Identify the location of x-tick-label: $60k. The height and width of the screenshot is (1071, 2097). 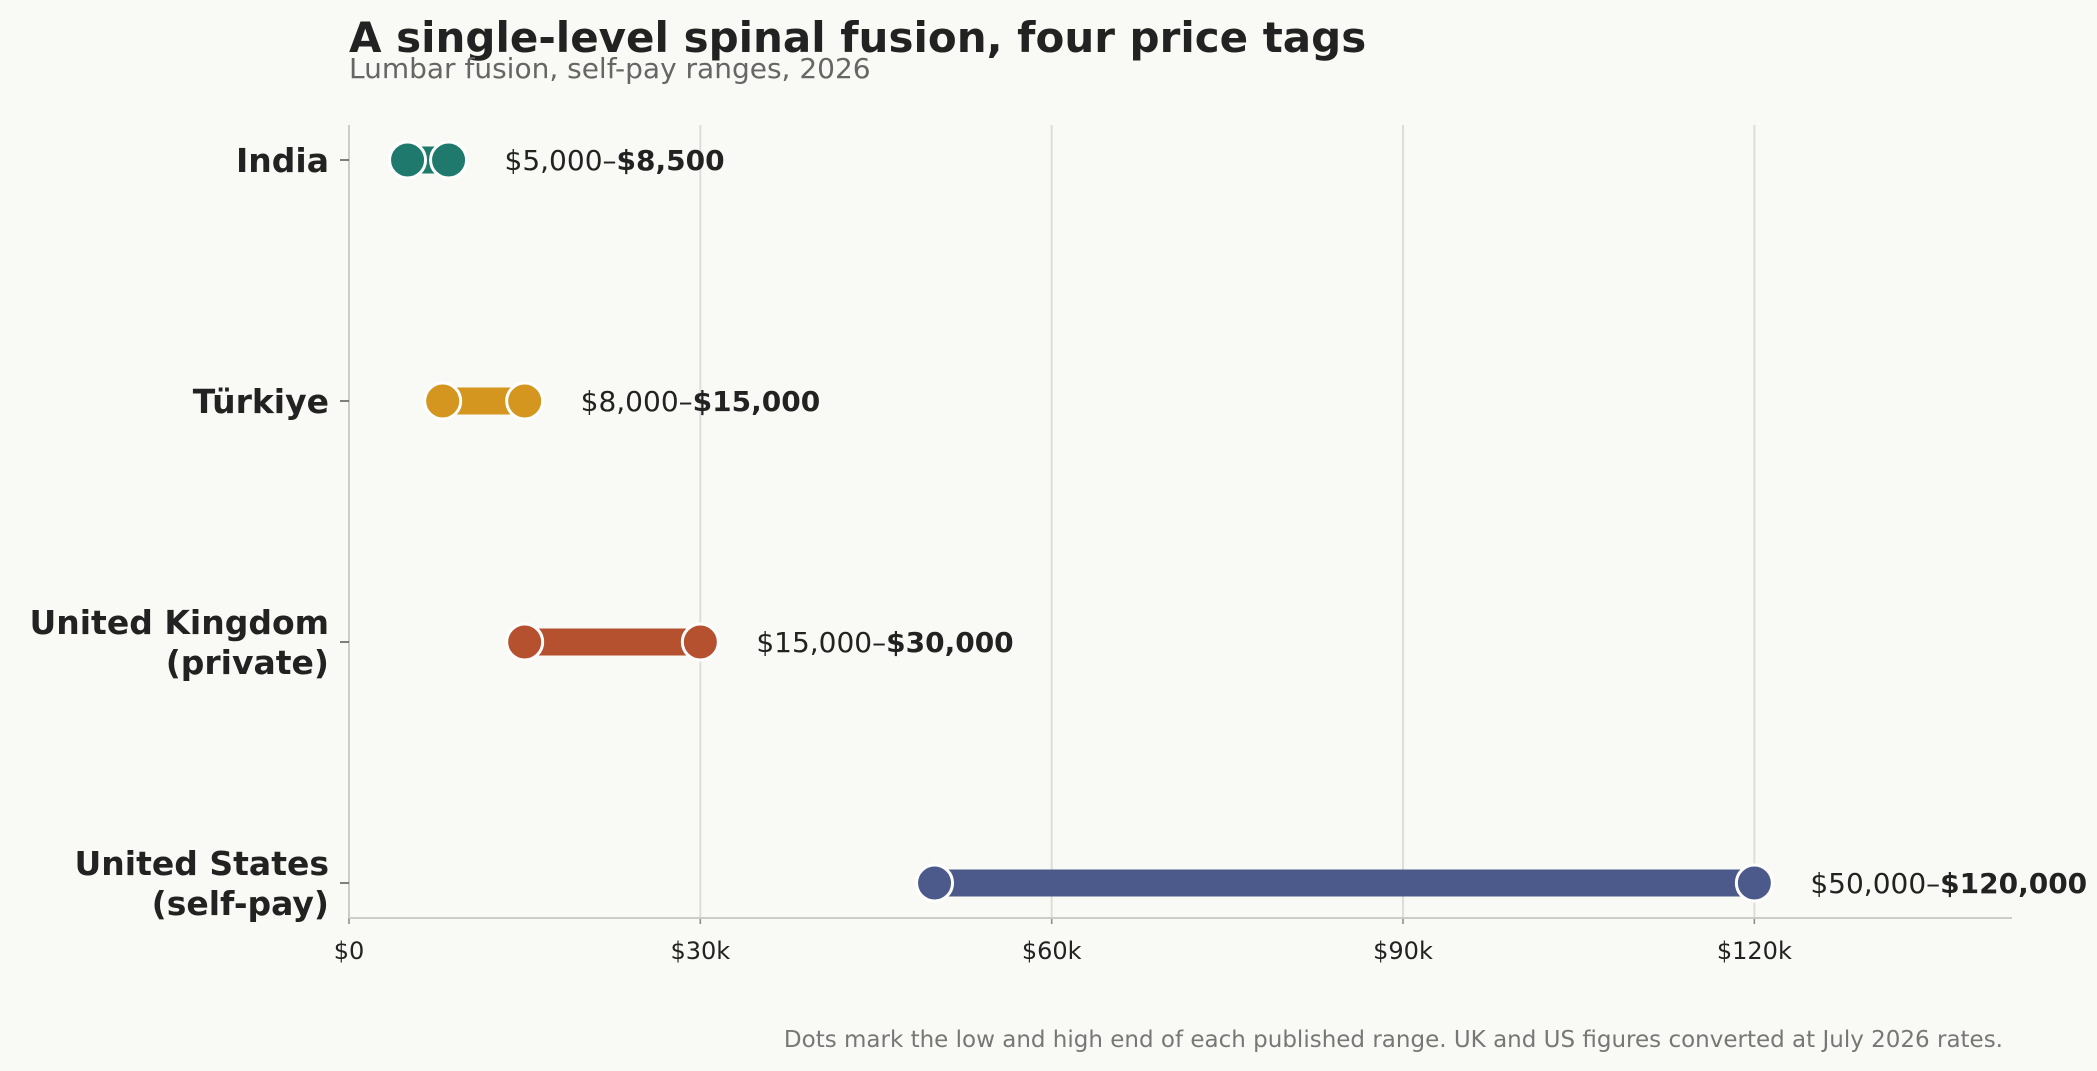
(1052, 951).